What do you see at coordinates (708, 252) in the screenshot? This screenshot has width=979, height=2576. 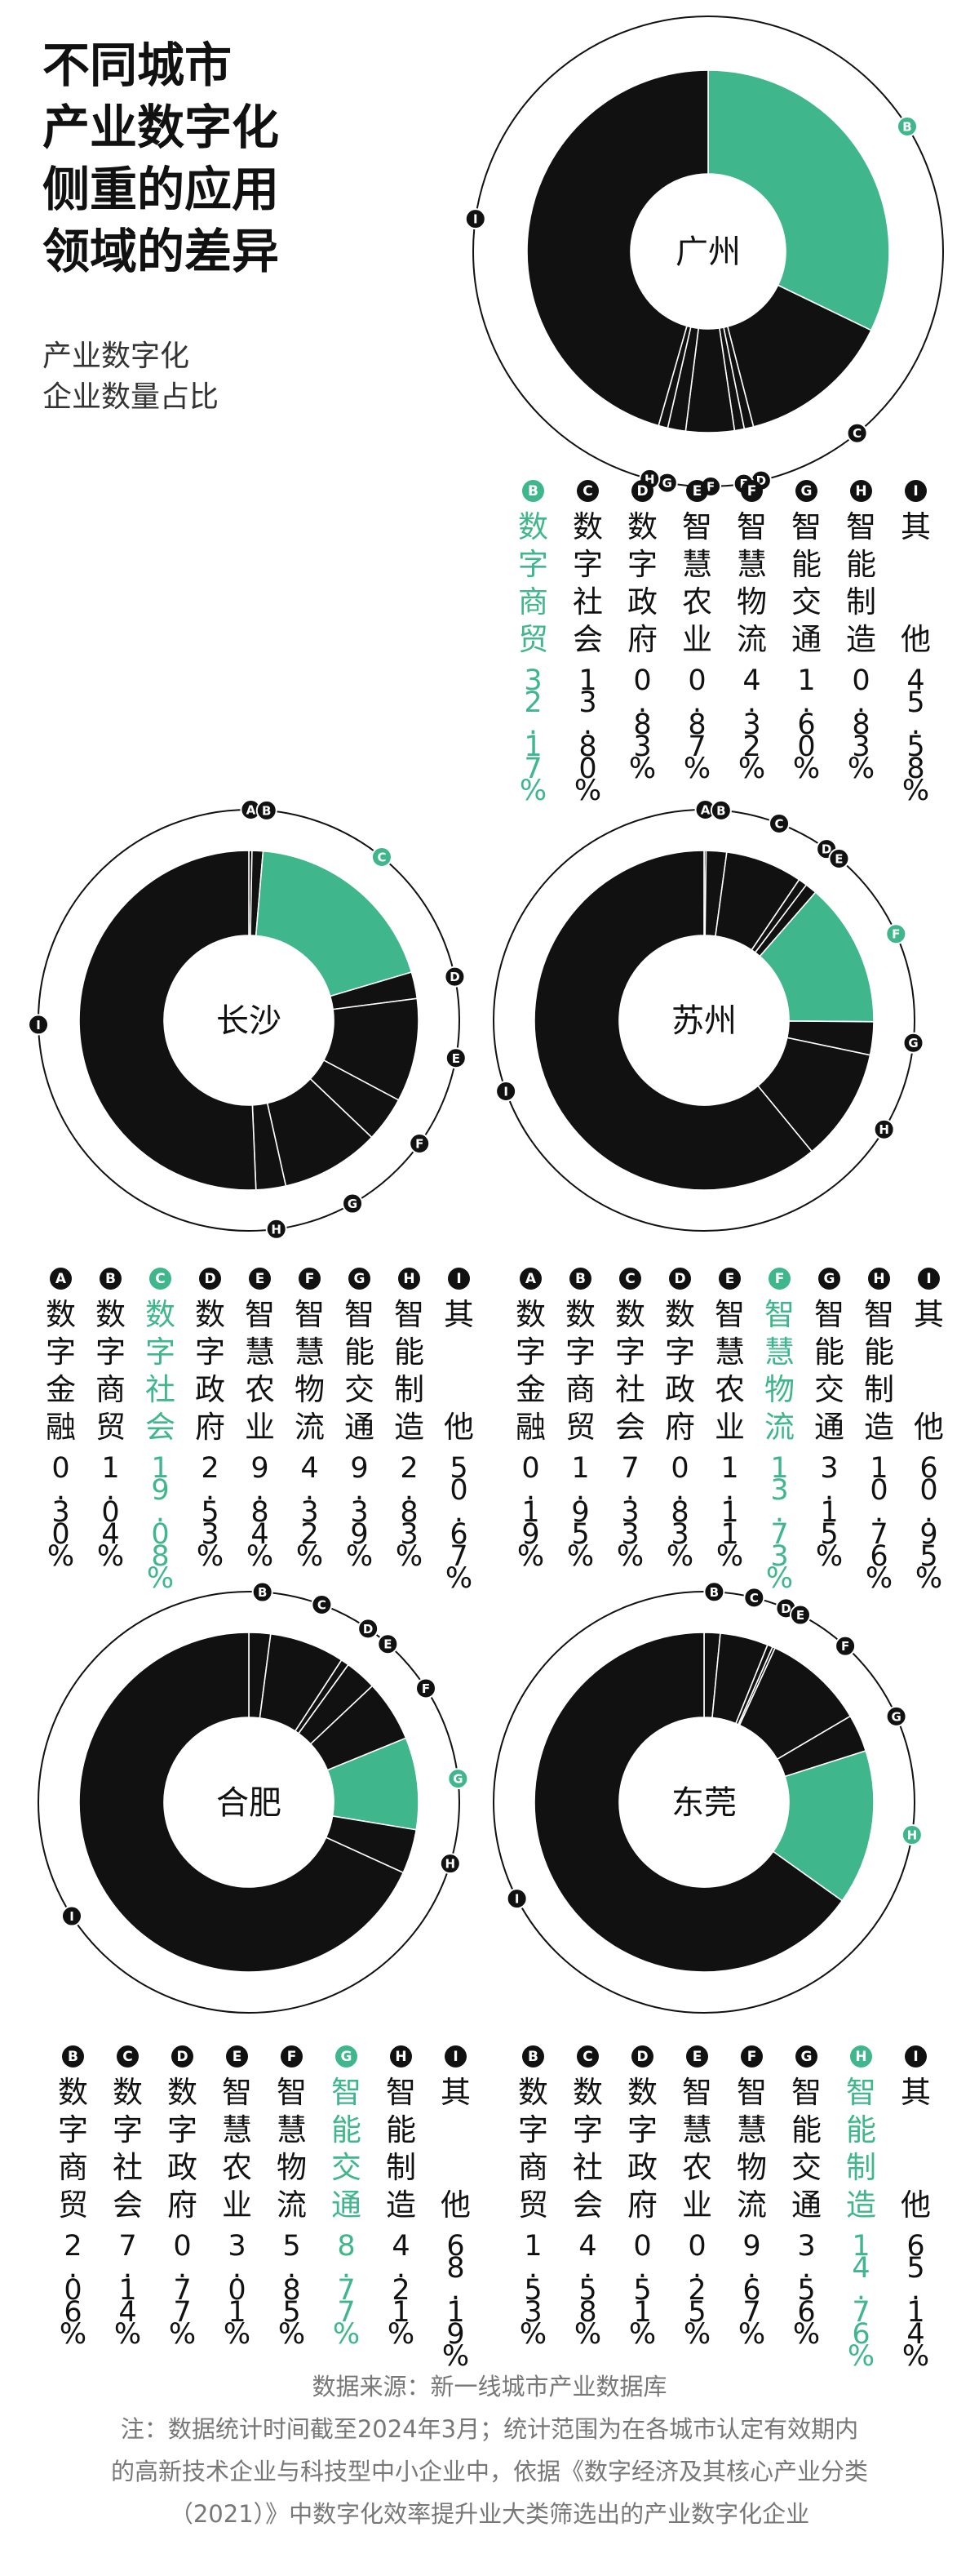 I see `city-name: 广州` at bounding box center [708, 252].